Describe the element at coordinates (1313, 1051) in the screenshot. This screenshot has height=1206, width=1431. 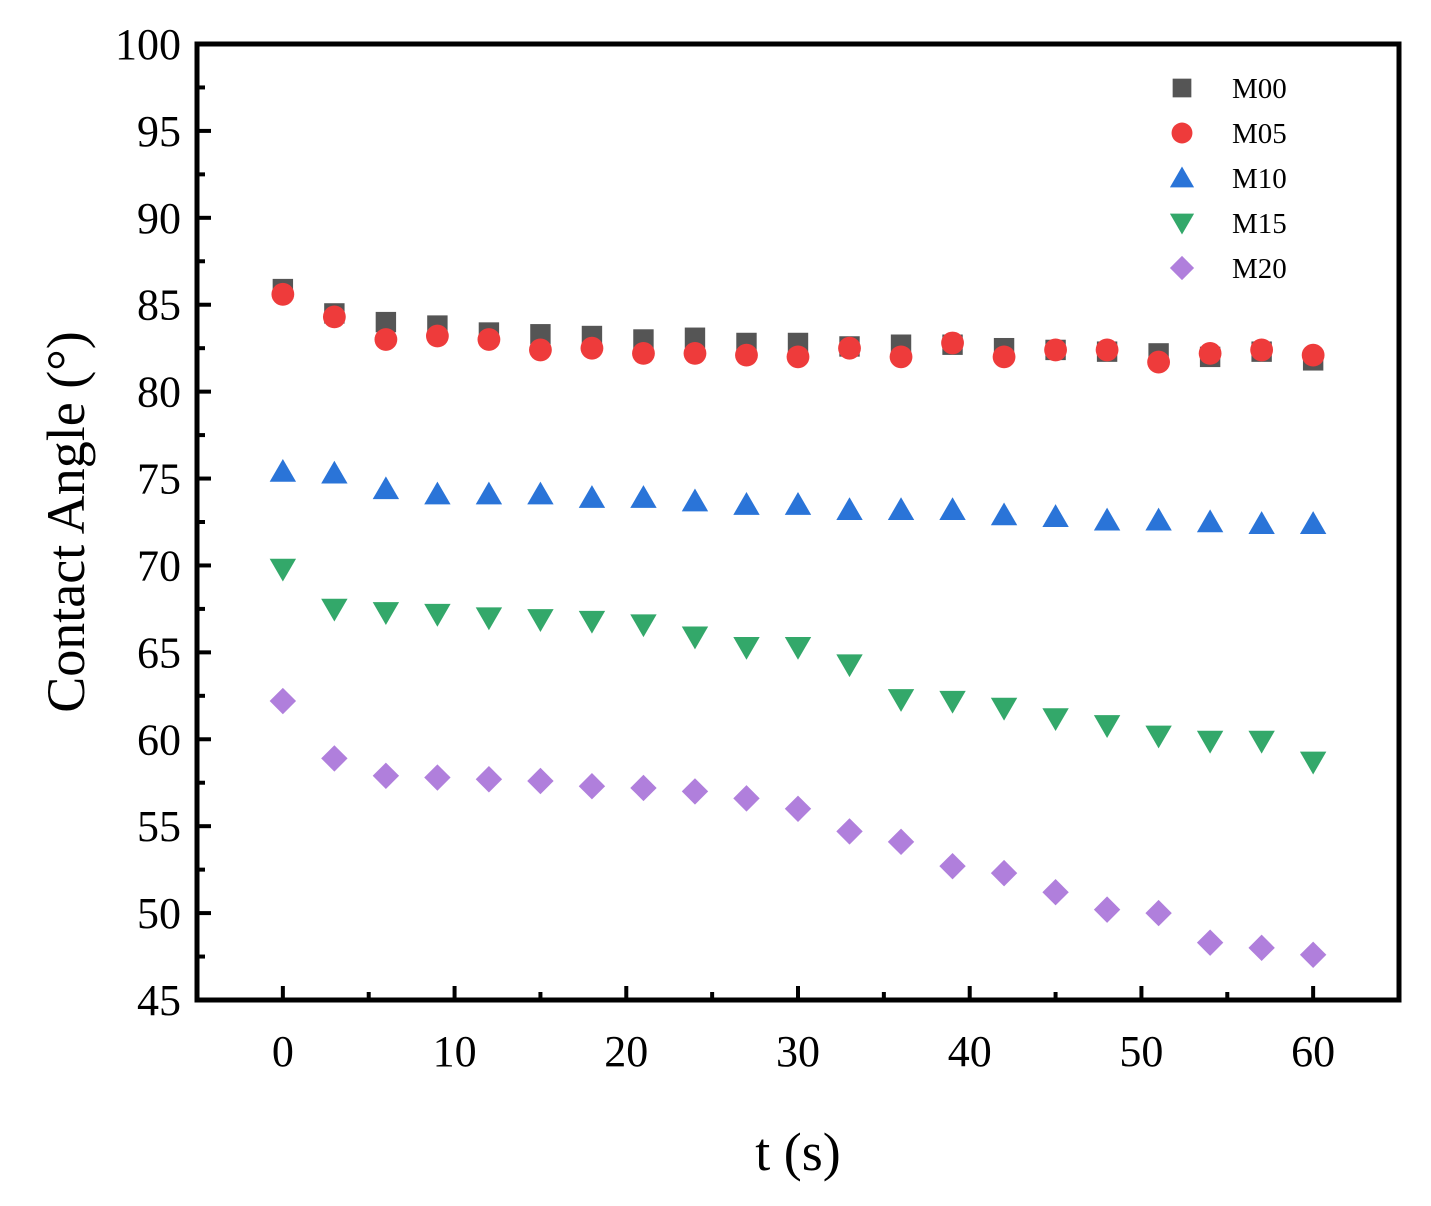
I see `x-tick-label: 60` at that location.